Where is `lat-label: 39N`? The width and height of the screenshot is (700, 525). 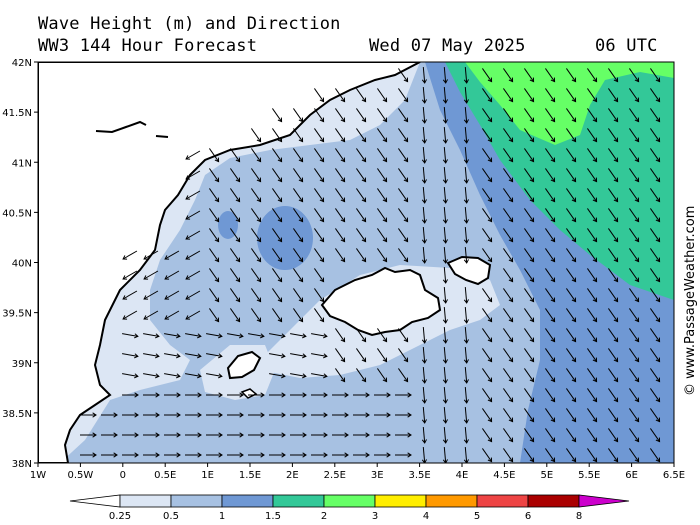 lat-label: 39N is located at coordinates (22, 364).